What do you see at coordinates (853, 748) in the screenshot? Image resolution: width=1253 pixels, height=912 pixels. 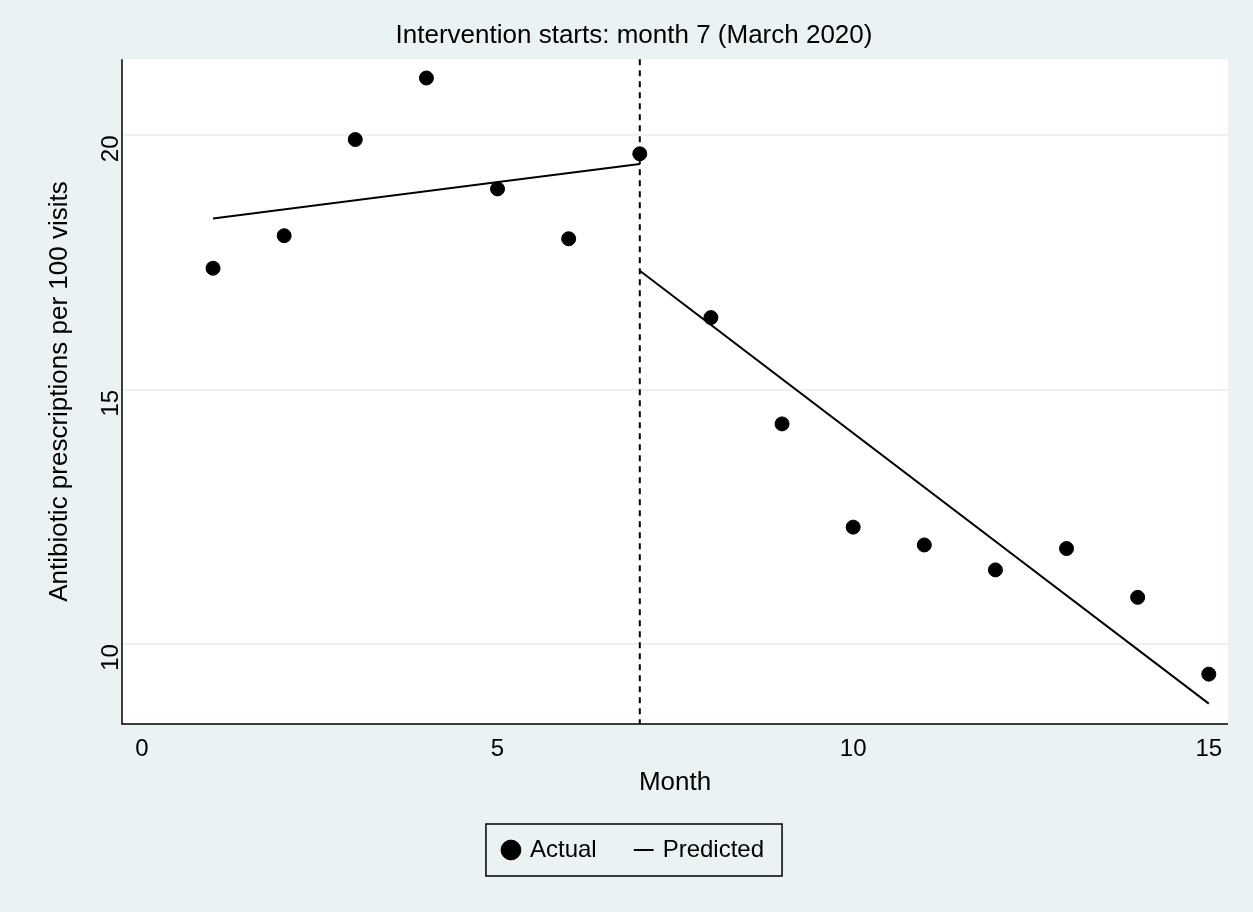 I see `x-tick-label: 10` at bounding box center [853, 748].